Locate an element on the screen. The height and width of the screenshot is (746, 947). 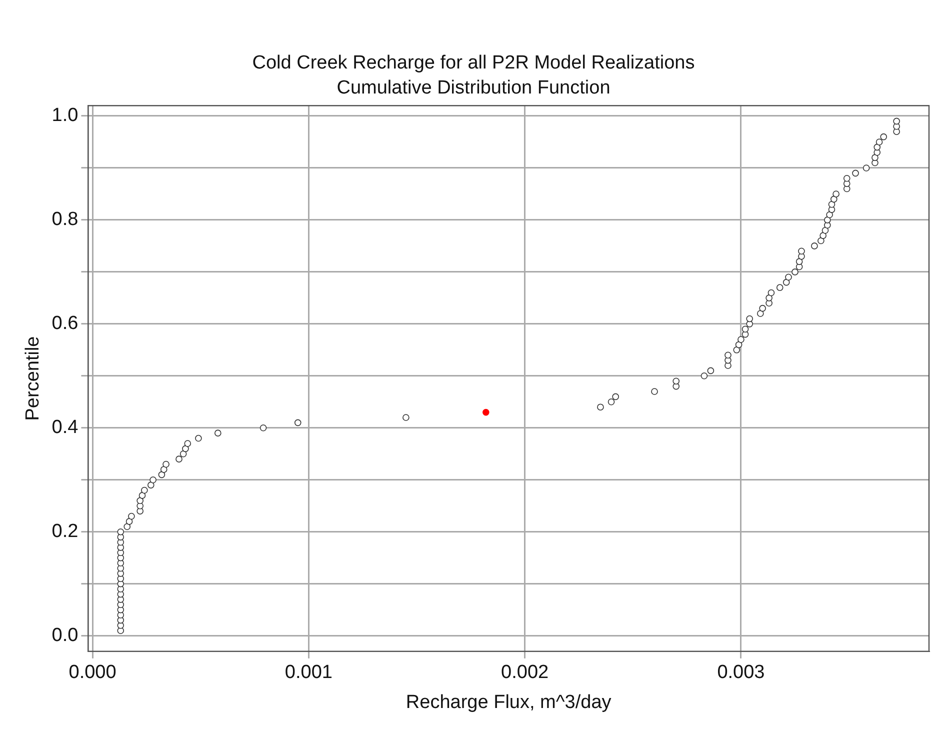
chart-title: Cold Creek Recharge for all P2R Model Realizations is located at coordinates (473, 63).